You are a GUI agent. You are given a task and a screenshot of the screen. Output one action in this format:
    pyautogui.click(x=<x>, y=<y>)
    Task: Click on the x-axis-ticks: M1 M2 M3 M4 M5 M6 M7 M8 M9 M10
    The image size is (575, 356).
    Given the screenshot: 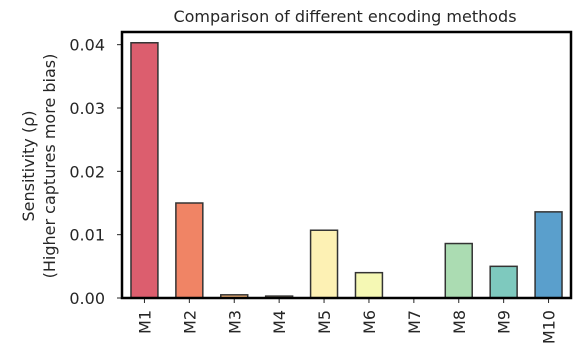 What is the action you would take?
    pyautogui.click(x=347, y=321)
    